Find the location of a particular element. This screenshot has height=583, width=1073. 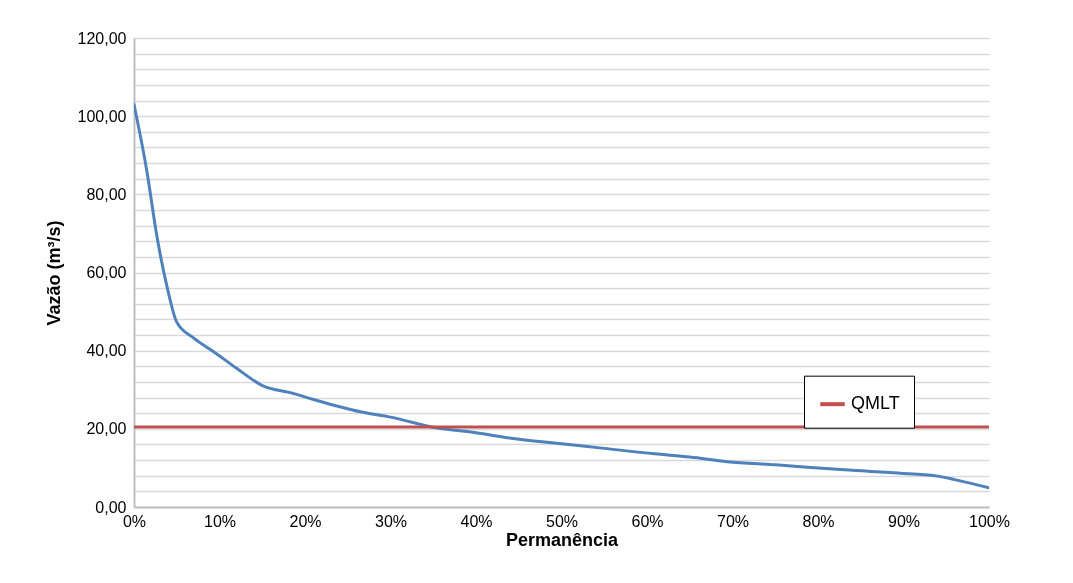

x-tick-label: 70% is located at coordinates (733, 521).